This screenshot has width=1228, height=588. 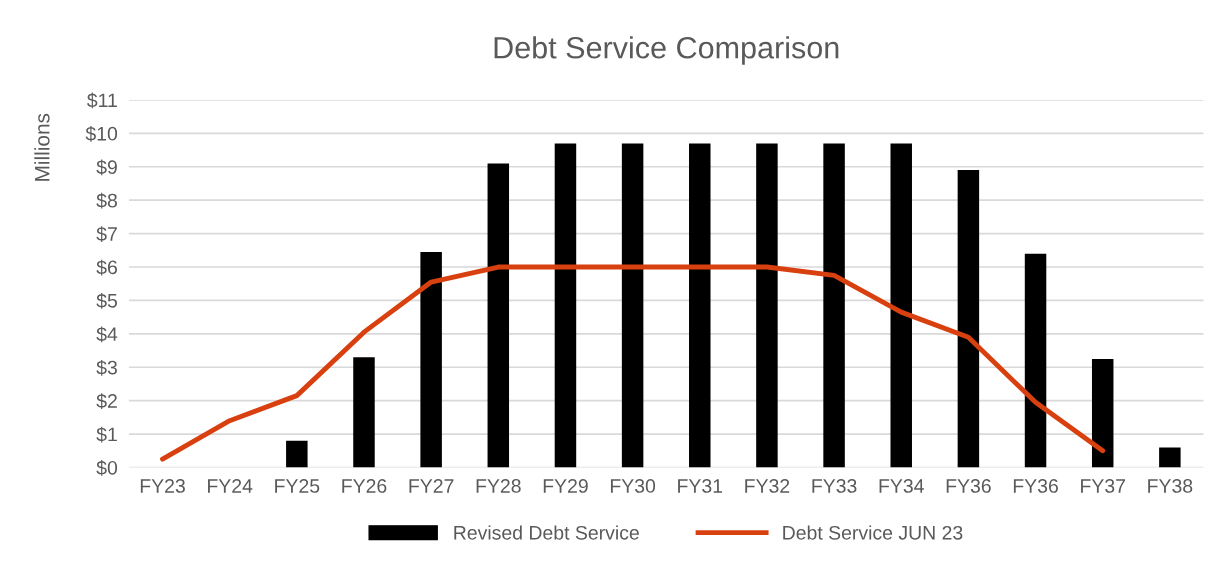 What do you see at coordinates (700, 486) in the screenshot?
I see `x-tick-label: FY31` at bounding box center [700, 486].